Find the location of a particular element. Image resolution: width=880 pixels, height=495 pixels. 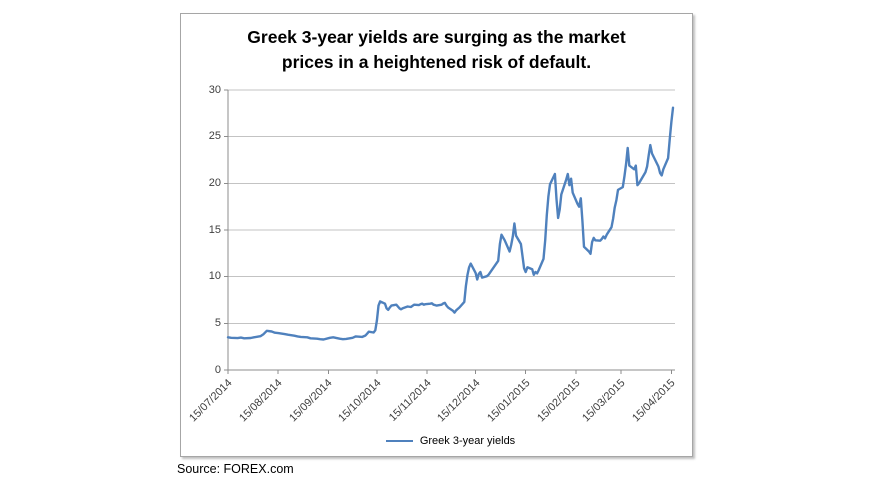

y-axis-label: 20 is located at coordinates (214, 182).